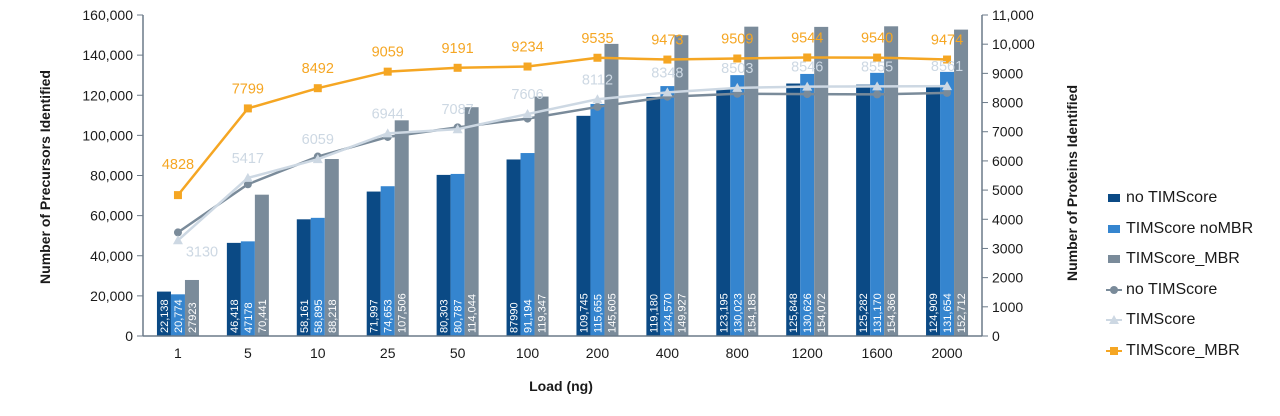  Describe the element at coordinates (193, 317) in the screenshot. I see `bar-value-label: 27923` at that location.